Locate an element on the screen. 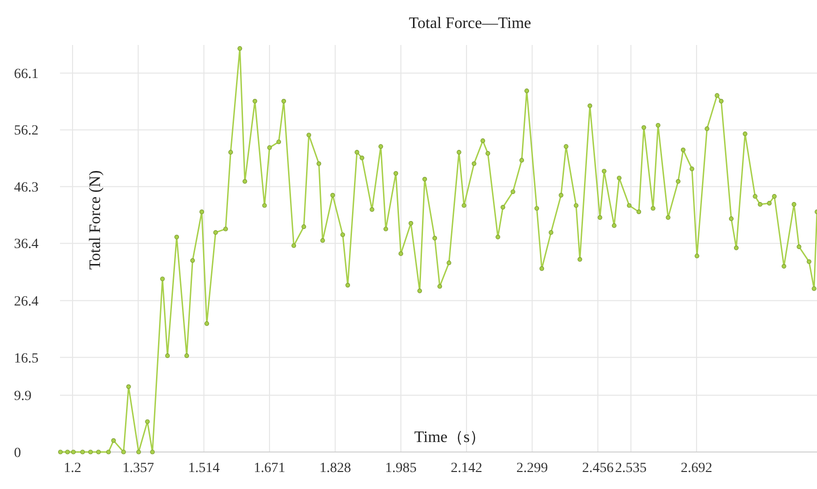  y-tick-label: 16.5 is located at coordinates (26, 358).